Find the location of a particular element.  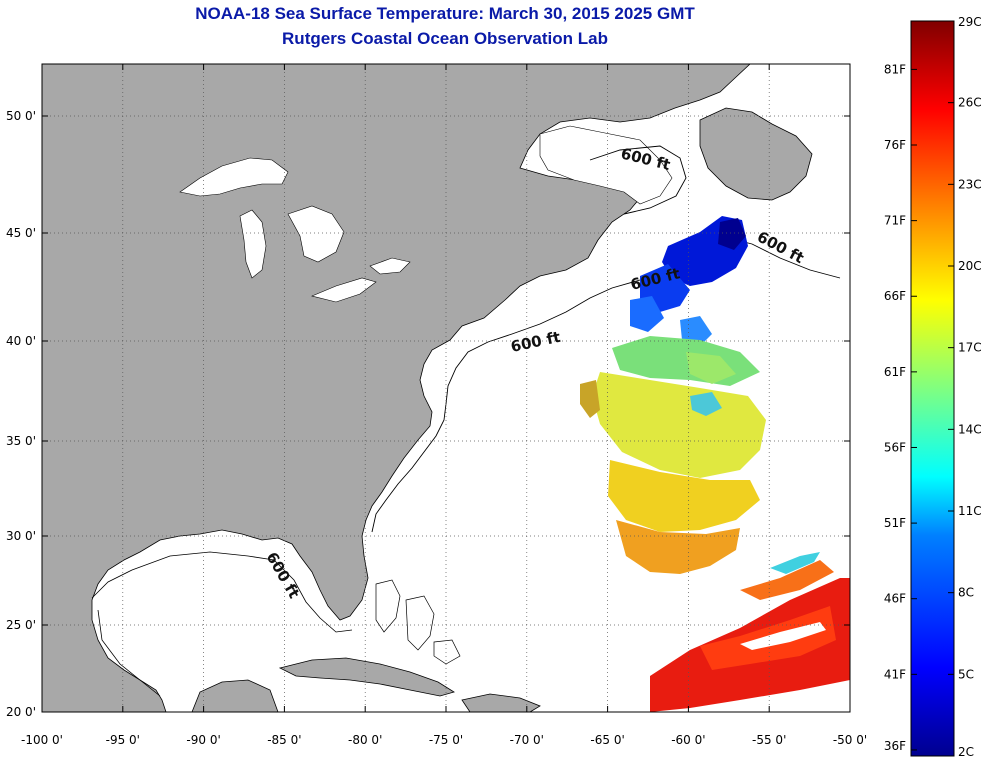

lake-ontario is located at coordinates (390, 266).